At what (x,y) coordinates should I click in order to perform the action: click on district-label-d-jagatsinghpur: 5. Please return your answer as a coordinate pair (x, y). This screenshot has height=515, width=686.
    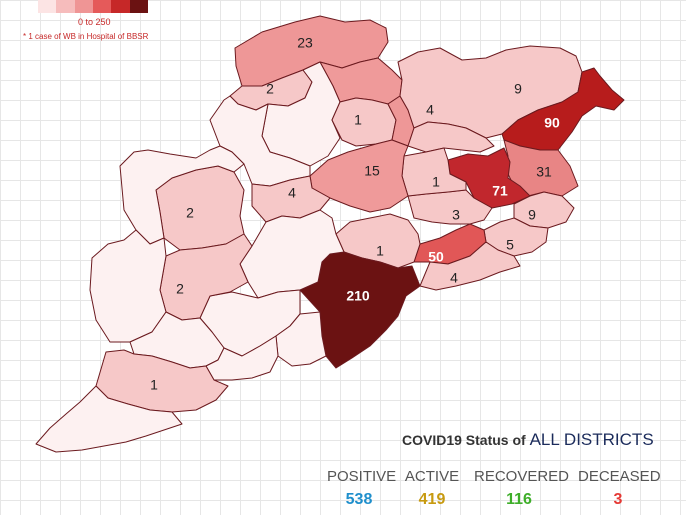
    Looking at the image, I should click on (510, 245).